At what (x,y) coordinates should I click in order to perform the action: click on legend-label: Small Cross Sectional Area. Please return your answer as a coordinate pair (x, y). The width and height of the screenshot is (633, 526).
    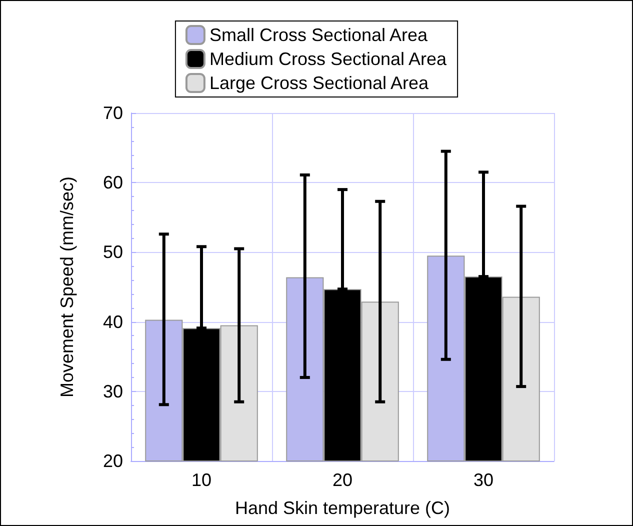
    Looking at the image, I should click on (319, 35).